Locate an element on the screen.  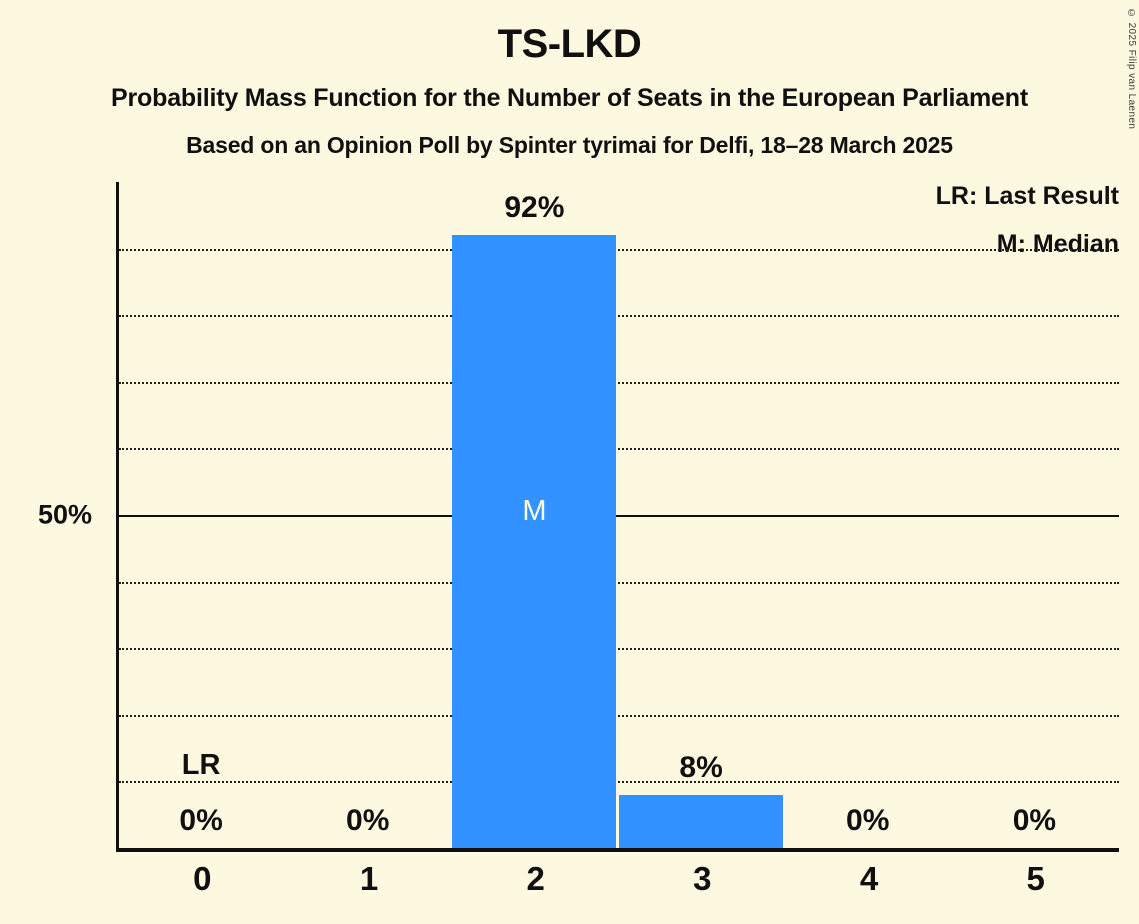
last-result-marker: LR is located at coordinates (201, 765).